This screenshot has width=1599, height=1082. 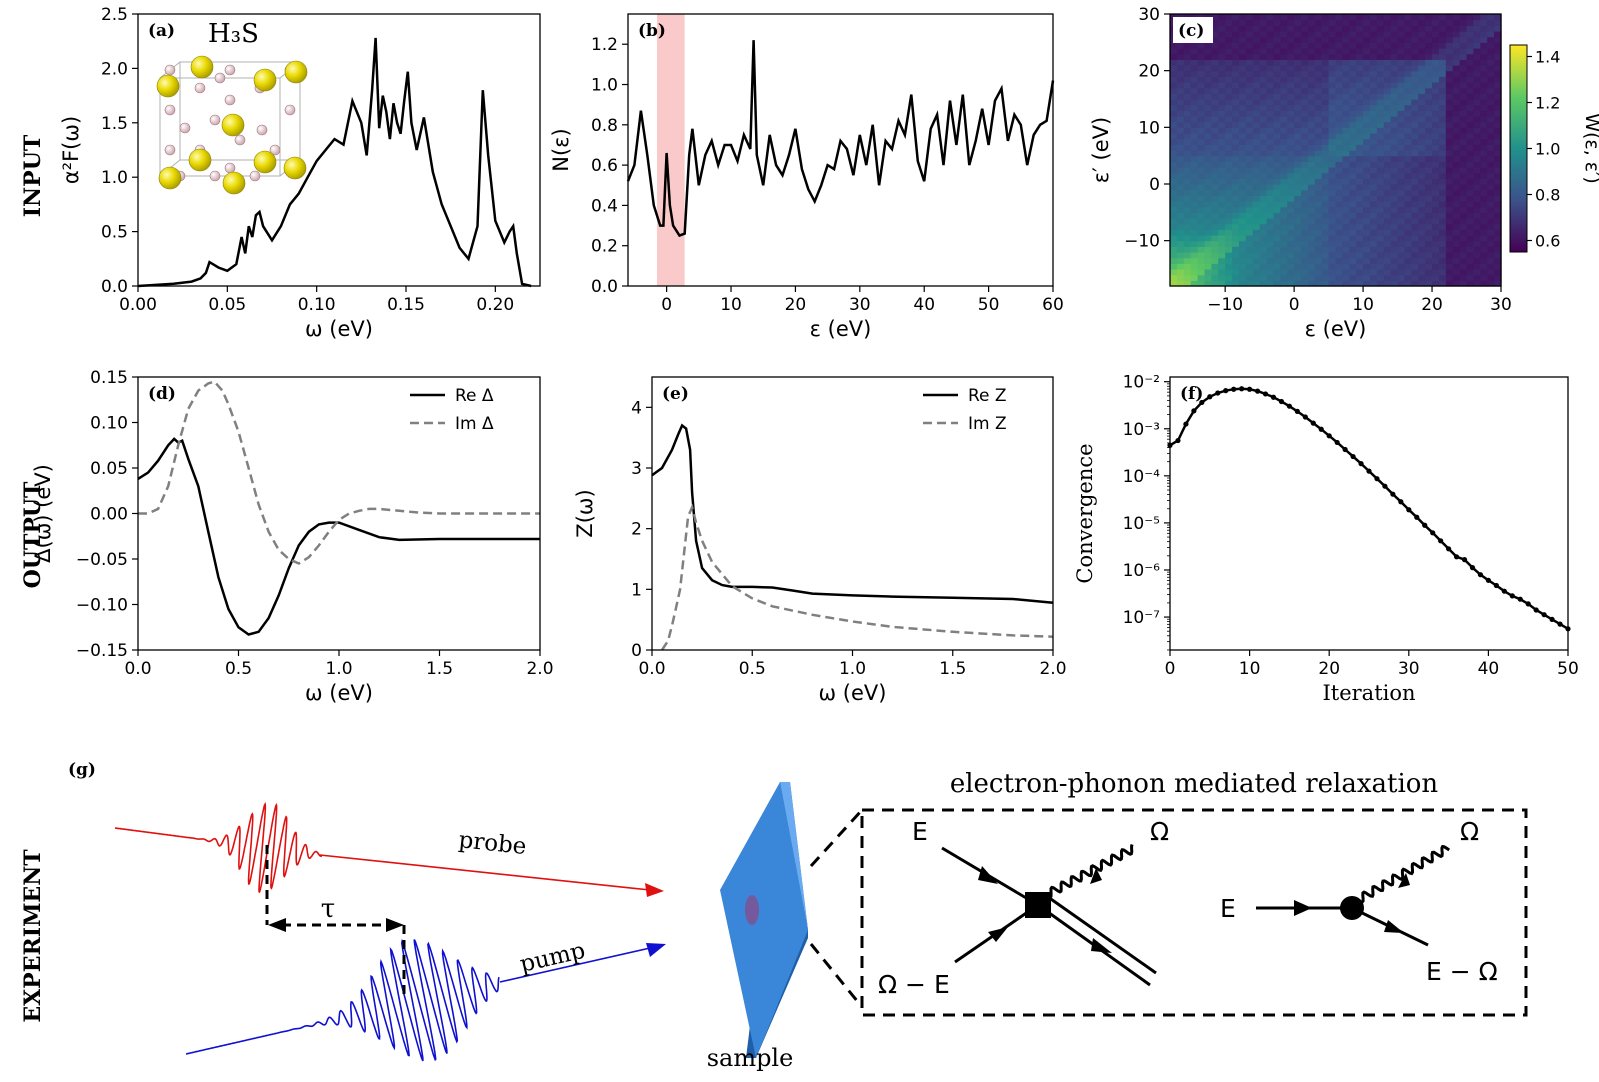 What do you see at coordinates (666, 305) in the screenshot?
I see `x-tick-label: 0` at bounding box center [666, 305].